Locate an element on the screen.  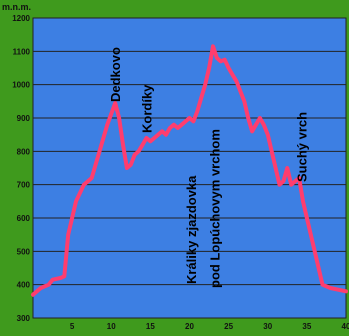
x-tick-label: 10 is located at coordinates (111, 326).